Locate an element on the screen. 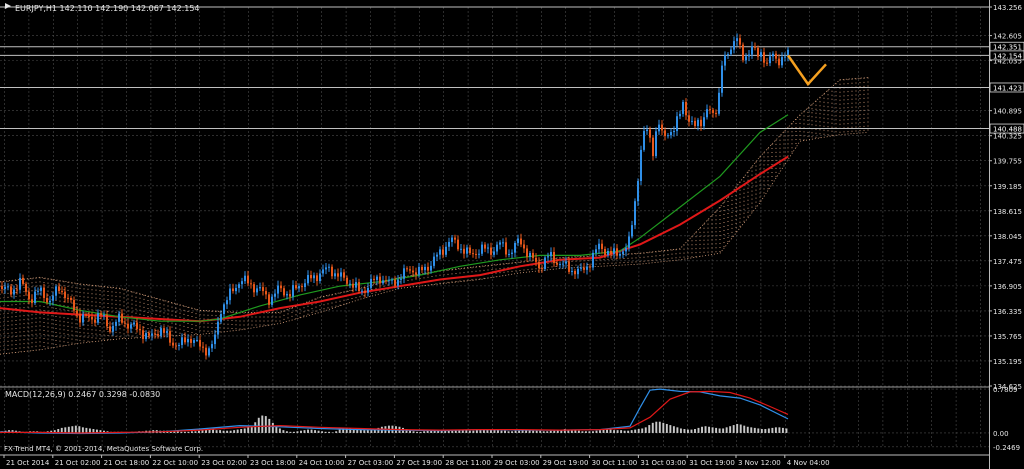 The image size is (1024, 469). price-tick-label: 134.625 is located at coordinates (1007, 387).